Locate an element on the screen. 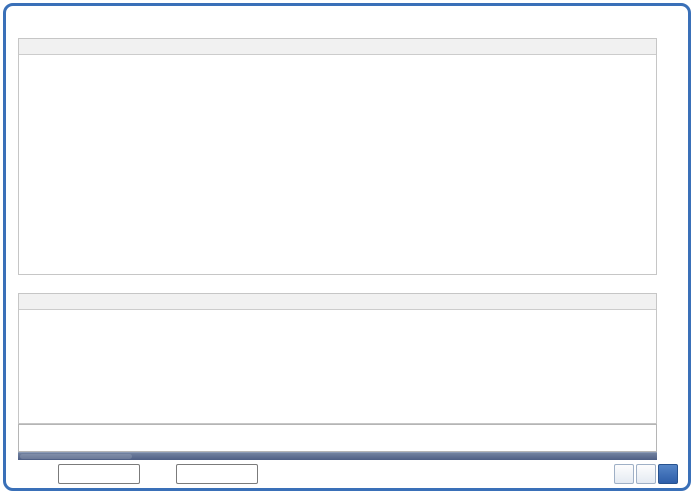 The height and width of the screenshot is (500, 700). range-navigator is located at coordinates (337, 438).